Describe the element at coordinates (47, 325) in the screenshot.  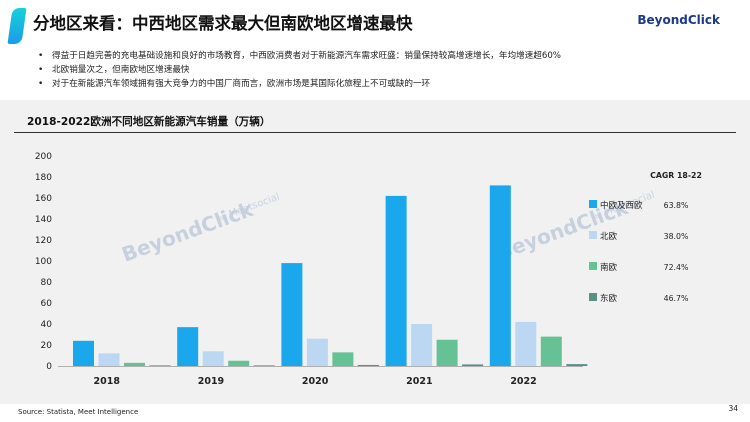
I see `y-tick-label: 40` at that location.